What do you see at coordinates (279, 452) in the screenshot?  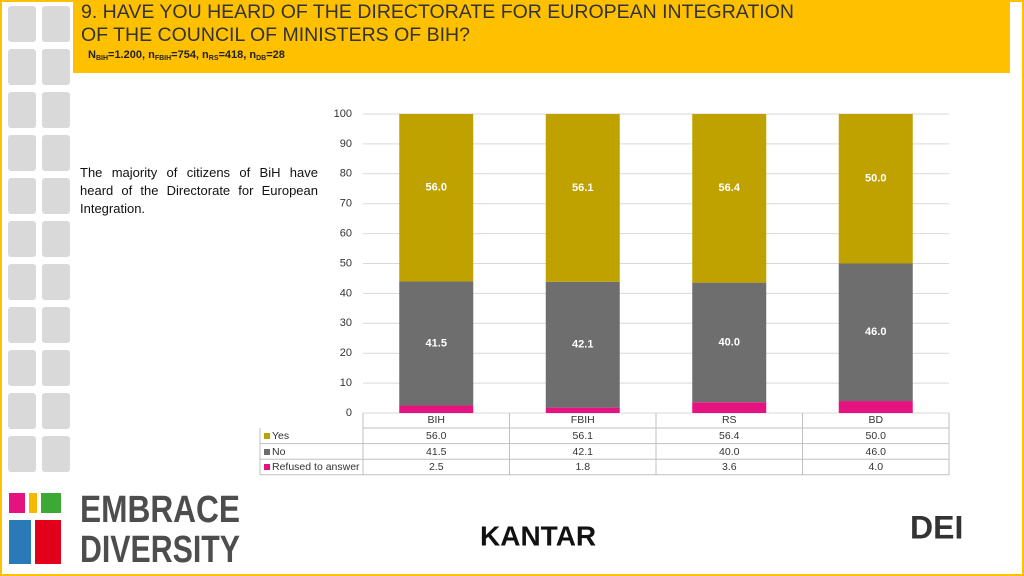 I see `legend-label: No` at bounding box center [279, 452].